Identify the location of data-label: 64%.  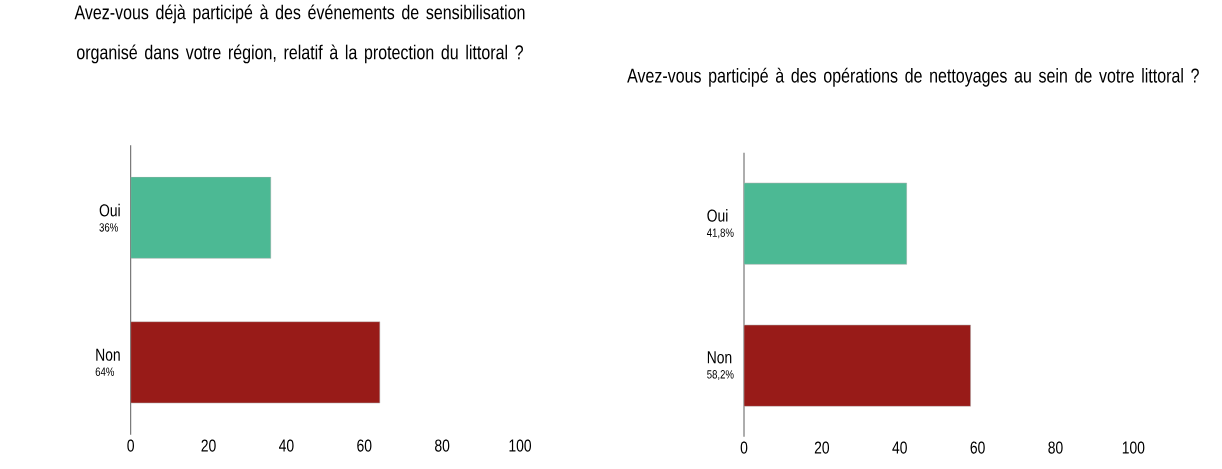
(105, 372).